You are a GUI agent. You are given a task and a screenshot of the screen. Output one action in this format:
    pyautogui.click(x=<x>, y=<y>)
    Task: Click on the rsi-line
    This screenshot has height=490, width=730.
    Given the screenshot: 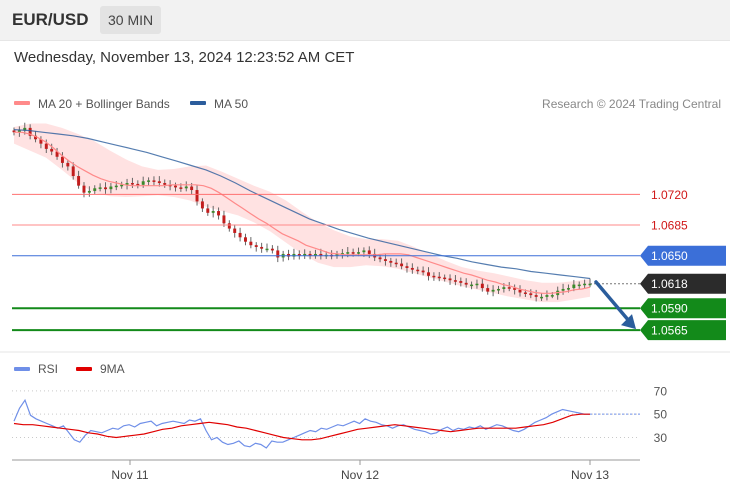 What is the action you would take?
    pyautogui.click(x=301, y=423)
    